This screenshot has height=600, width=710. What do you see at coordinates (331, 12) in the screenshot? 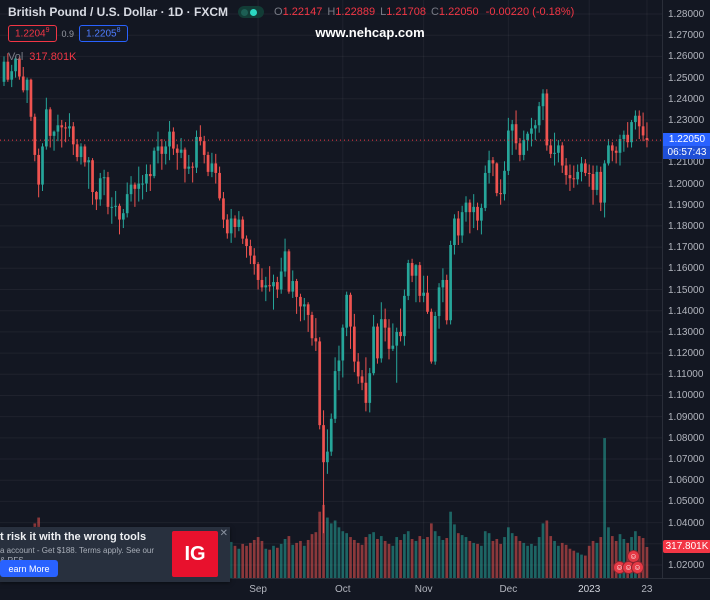
I see `high-label: H` at bounding box center [331, 12].